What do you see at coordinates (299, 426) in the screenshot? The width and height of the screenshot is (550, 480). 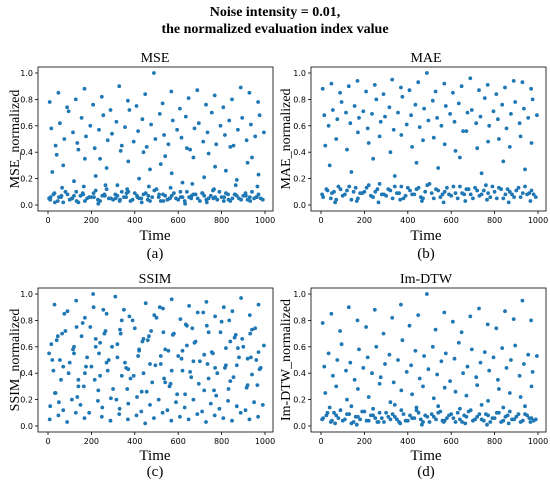 I see `panel-d-ytick-label: 0.0` at bounding box center [299, 426].